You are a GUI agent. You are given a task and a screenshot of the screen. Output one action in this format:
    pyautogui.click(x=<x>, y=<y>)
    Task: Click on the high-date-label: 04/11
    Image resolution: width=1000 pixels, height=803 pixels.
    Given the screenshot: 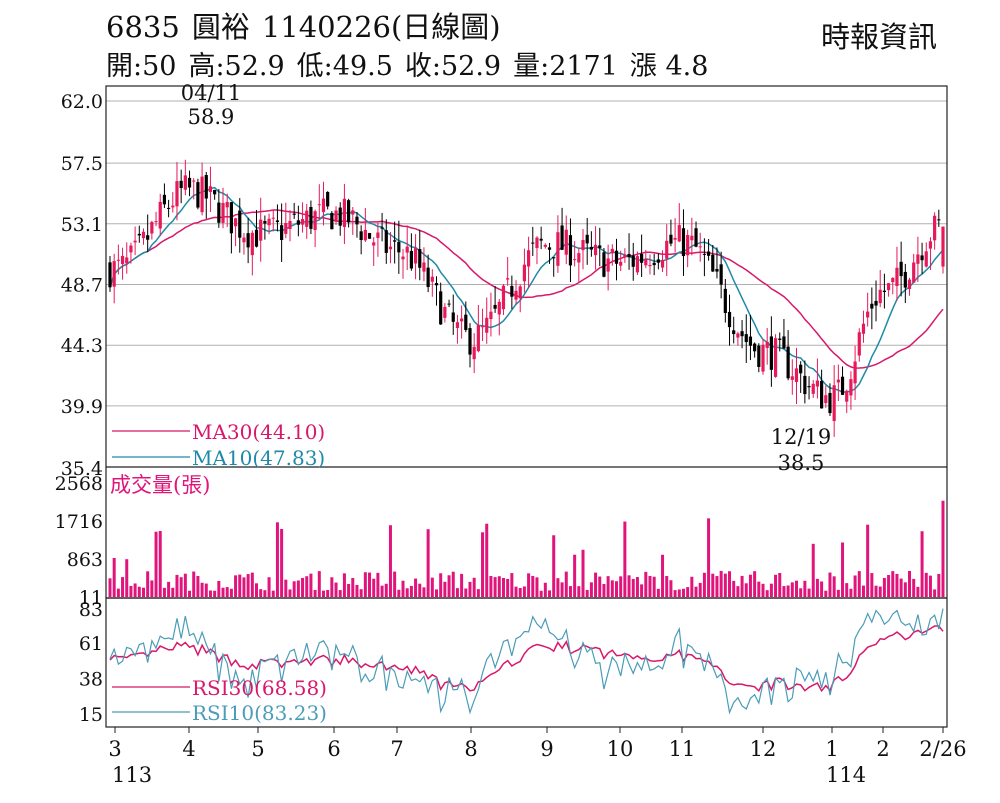 What is the action you would take?
    pyautogui.click(x=211, y=93)
    